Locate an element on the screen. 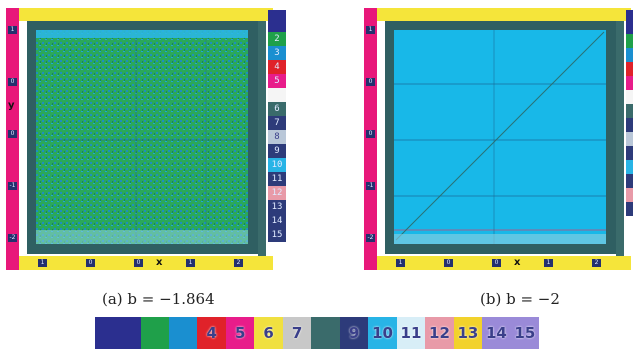 The image size is (633, 358). legend-item: 8 is located at coordinates (277, 137).